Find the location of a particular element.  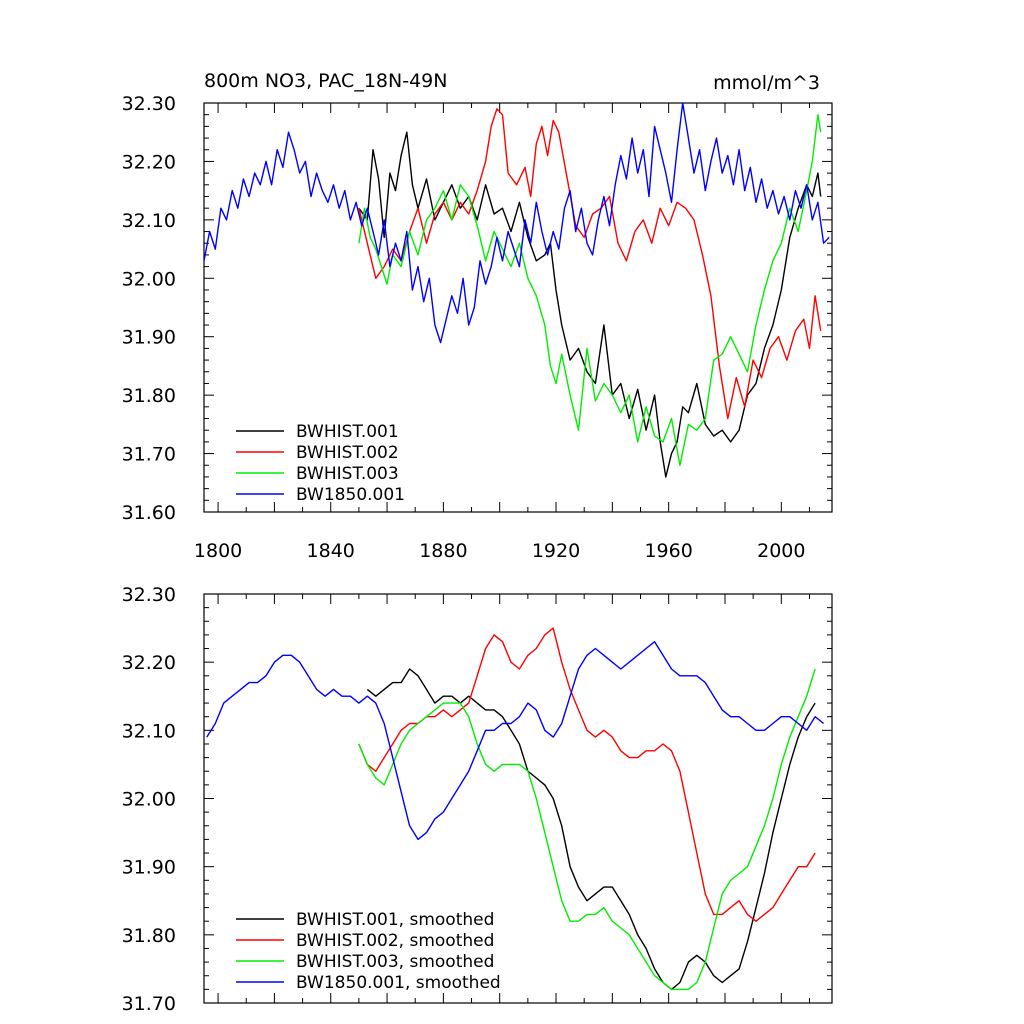

x-tick-label: 1920 is located at coordinates (556, 551).